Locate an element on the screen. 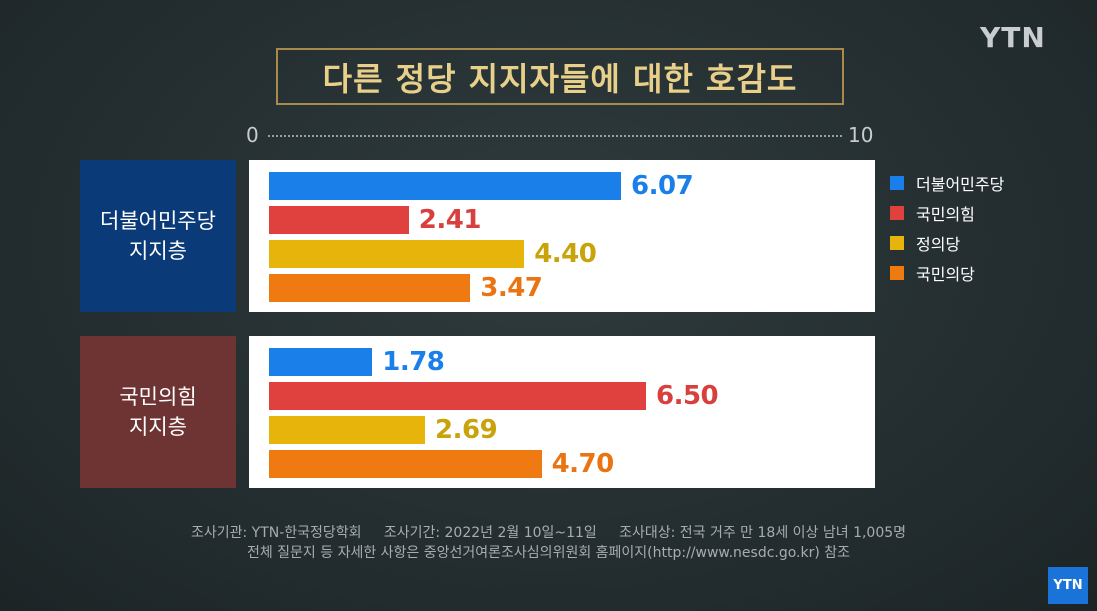  bar-value-label: 3.47 is located at coordinates (511, 288).